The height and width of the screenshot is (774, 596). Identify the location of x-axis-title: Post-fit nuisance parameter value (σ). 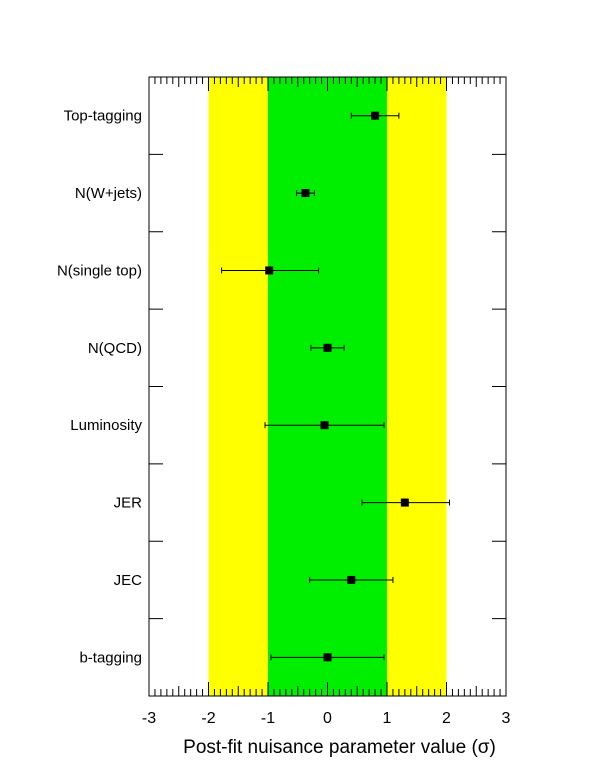
(339, 747).